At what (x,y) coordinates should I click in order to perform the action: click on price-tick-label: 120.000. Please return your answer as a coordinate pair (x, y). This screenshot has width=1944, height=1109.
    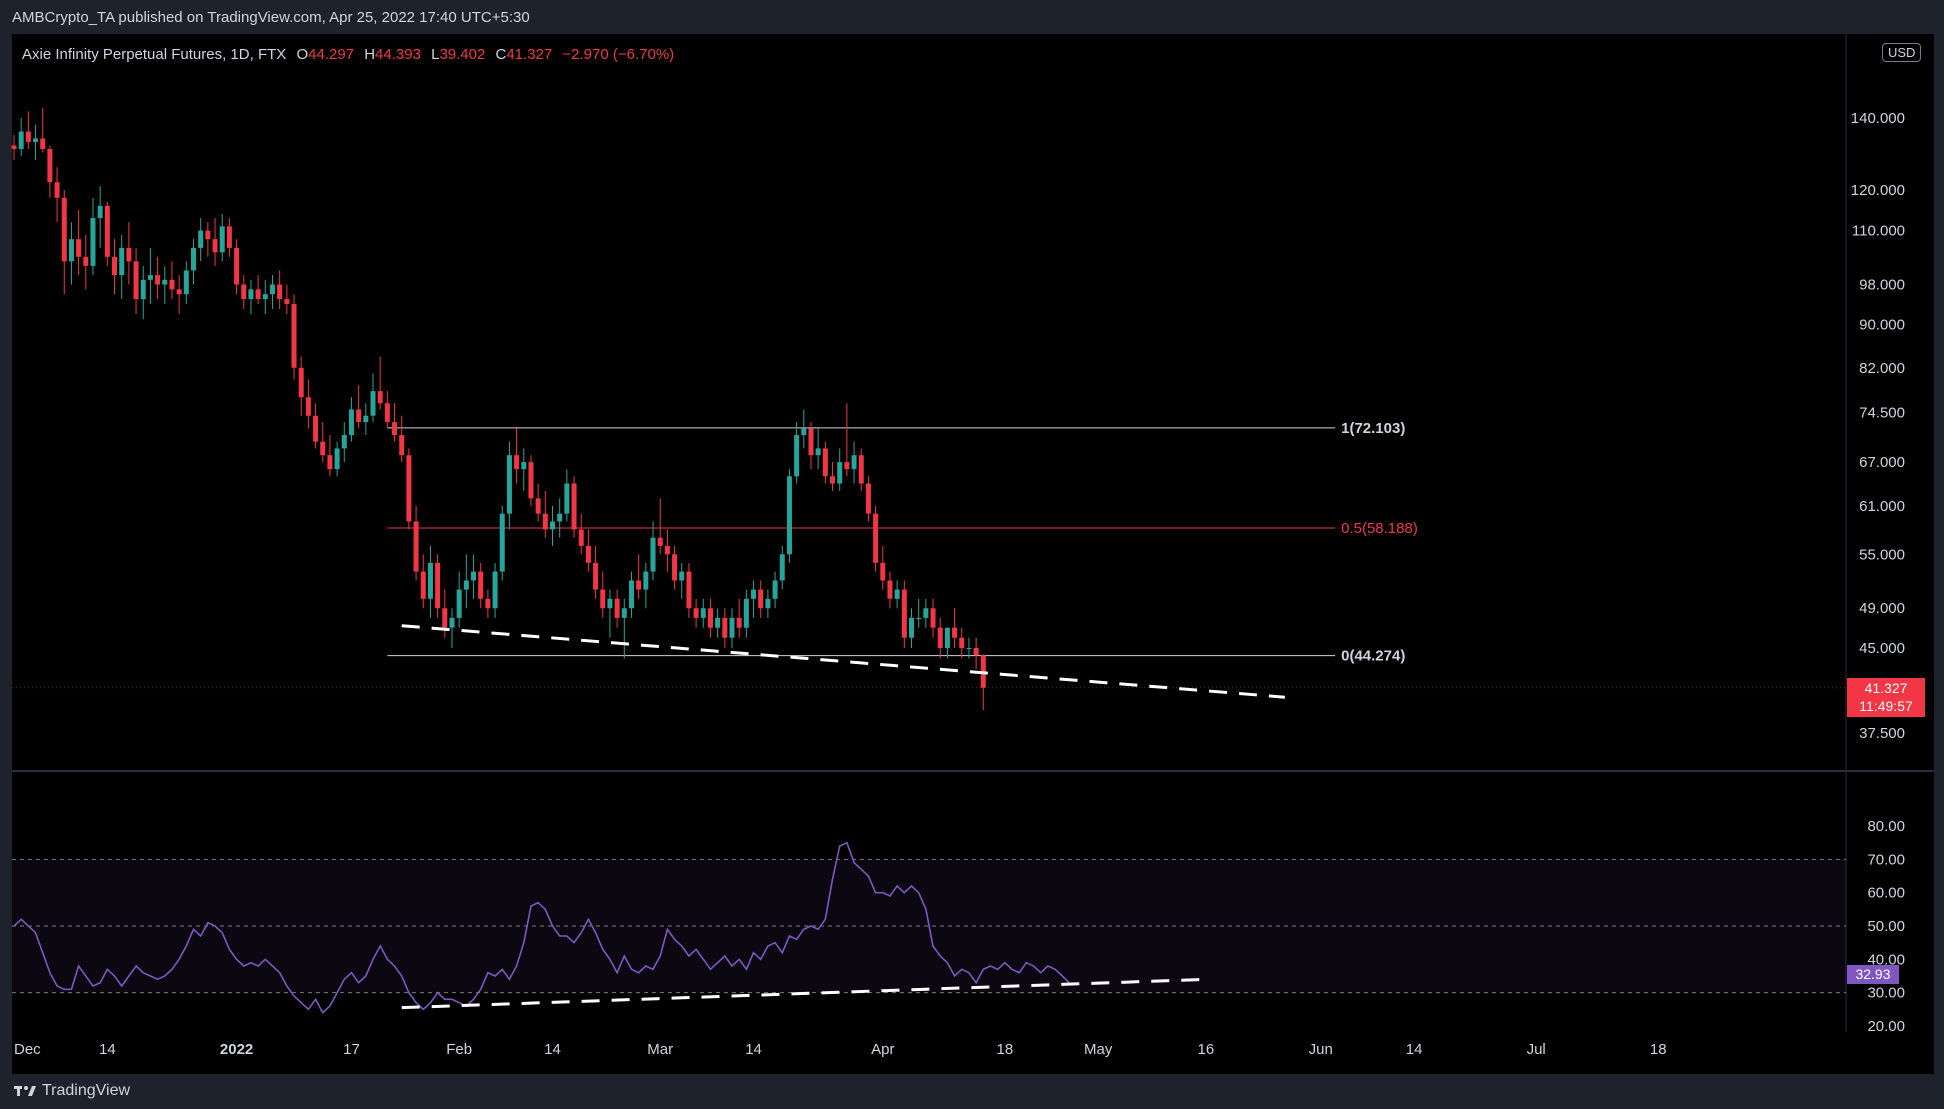
    Looking at the image, I should click on (1878, 190).